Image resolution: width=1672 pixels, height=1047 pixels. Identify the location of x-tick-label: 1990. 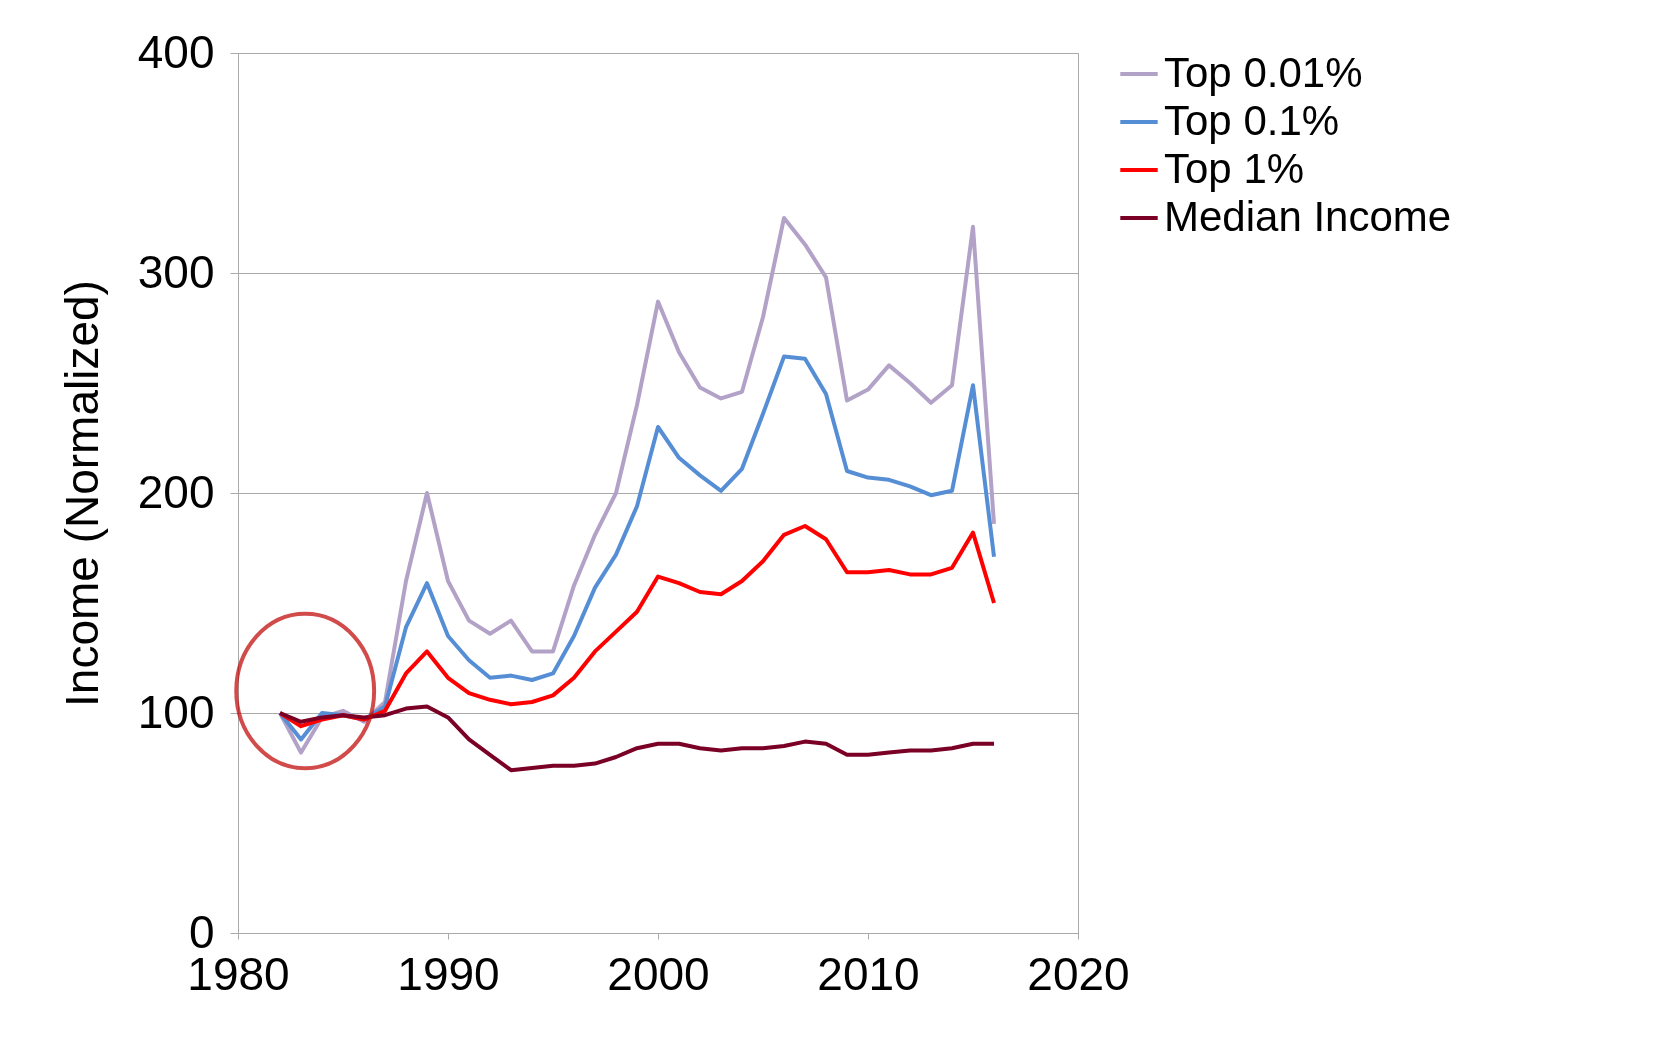
(448, 973).